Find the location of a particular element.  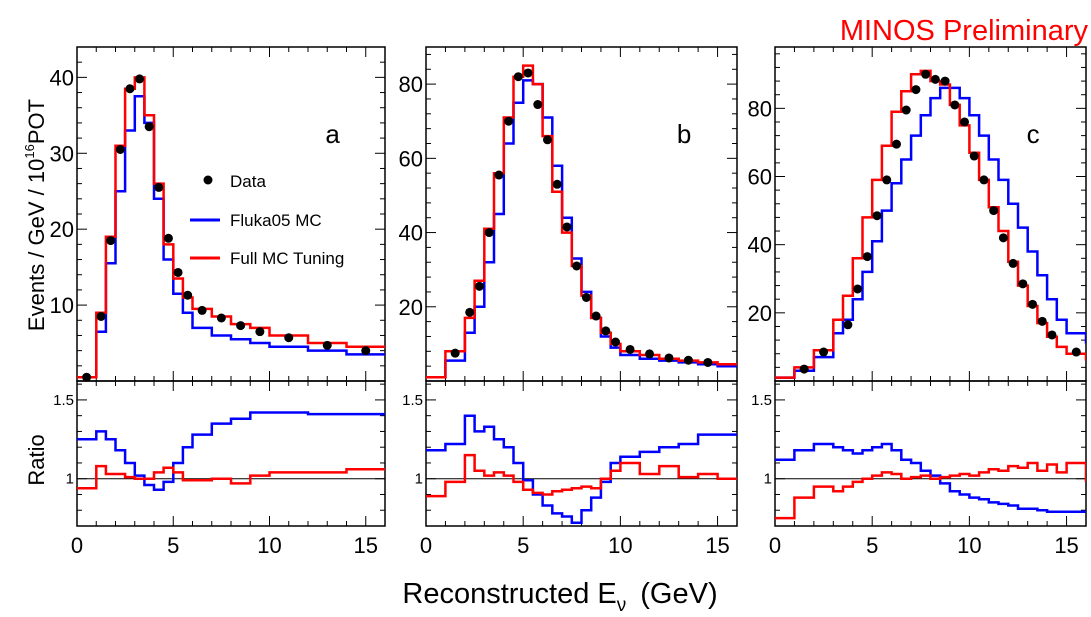

panel-b-y-tick-label: 60 is located at coordinates (411, 158).